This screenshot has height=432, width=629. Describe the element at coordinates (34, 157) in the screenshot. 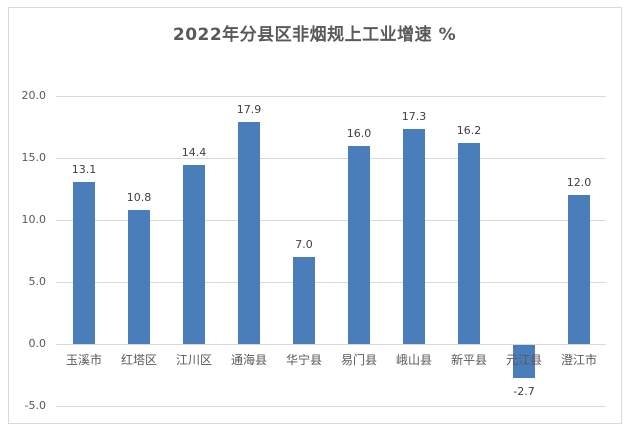

I see `y-tick-label: 15.0` at that location.